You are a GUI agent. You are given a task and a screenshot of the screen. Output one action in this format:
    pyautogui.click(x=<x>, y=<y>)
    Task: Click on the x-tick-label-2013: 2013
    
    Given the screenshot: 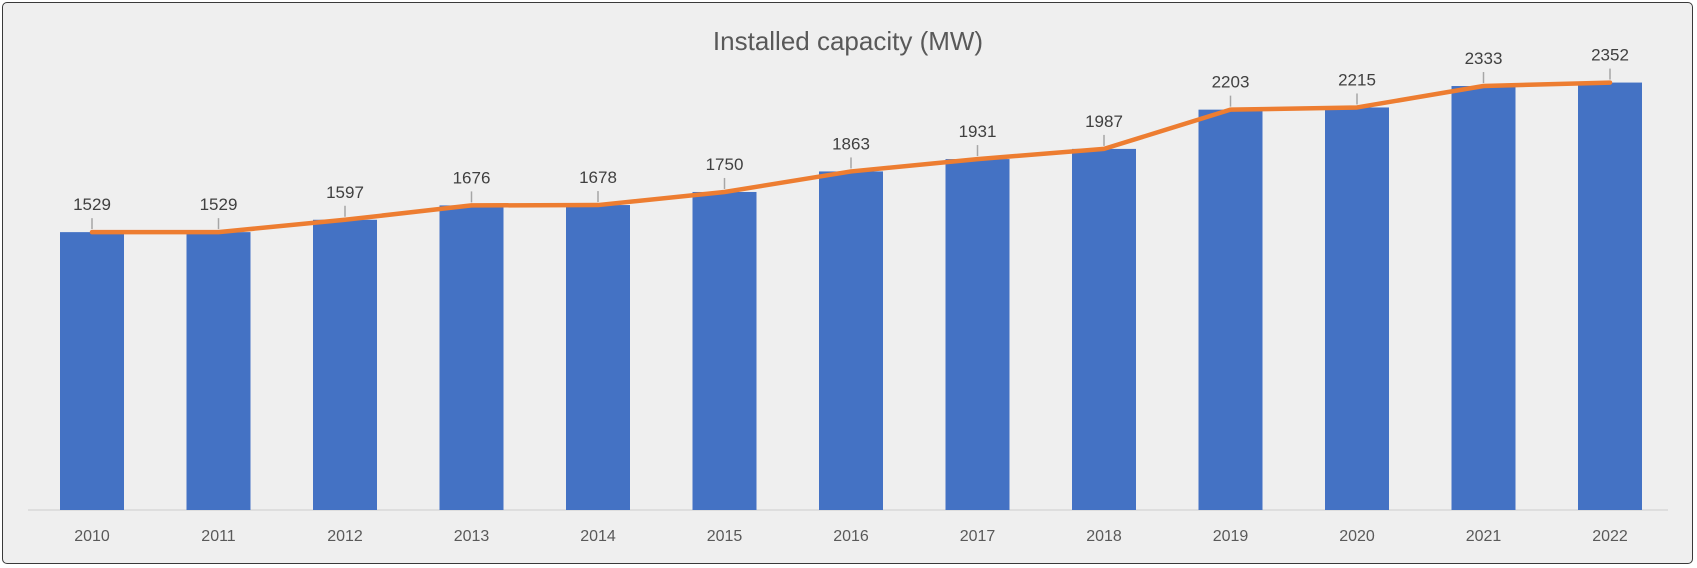 What is the action you would take?
    pyautogui.click(x=472, y=536)
    